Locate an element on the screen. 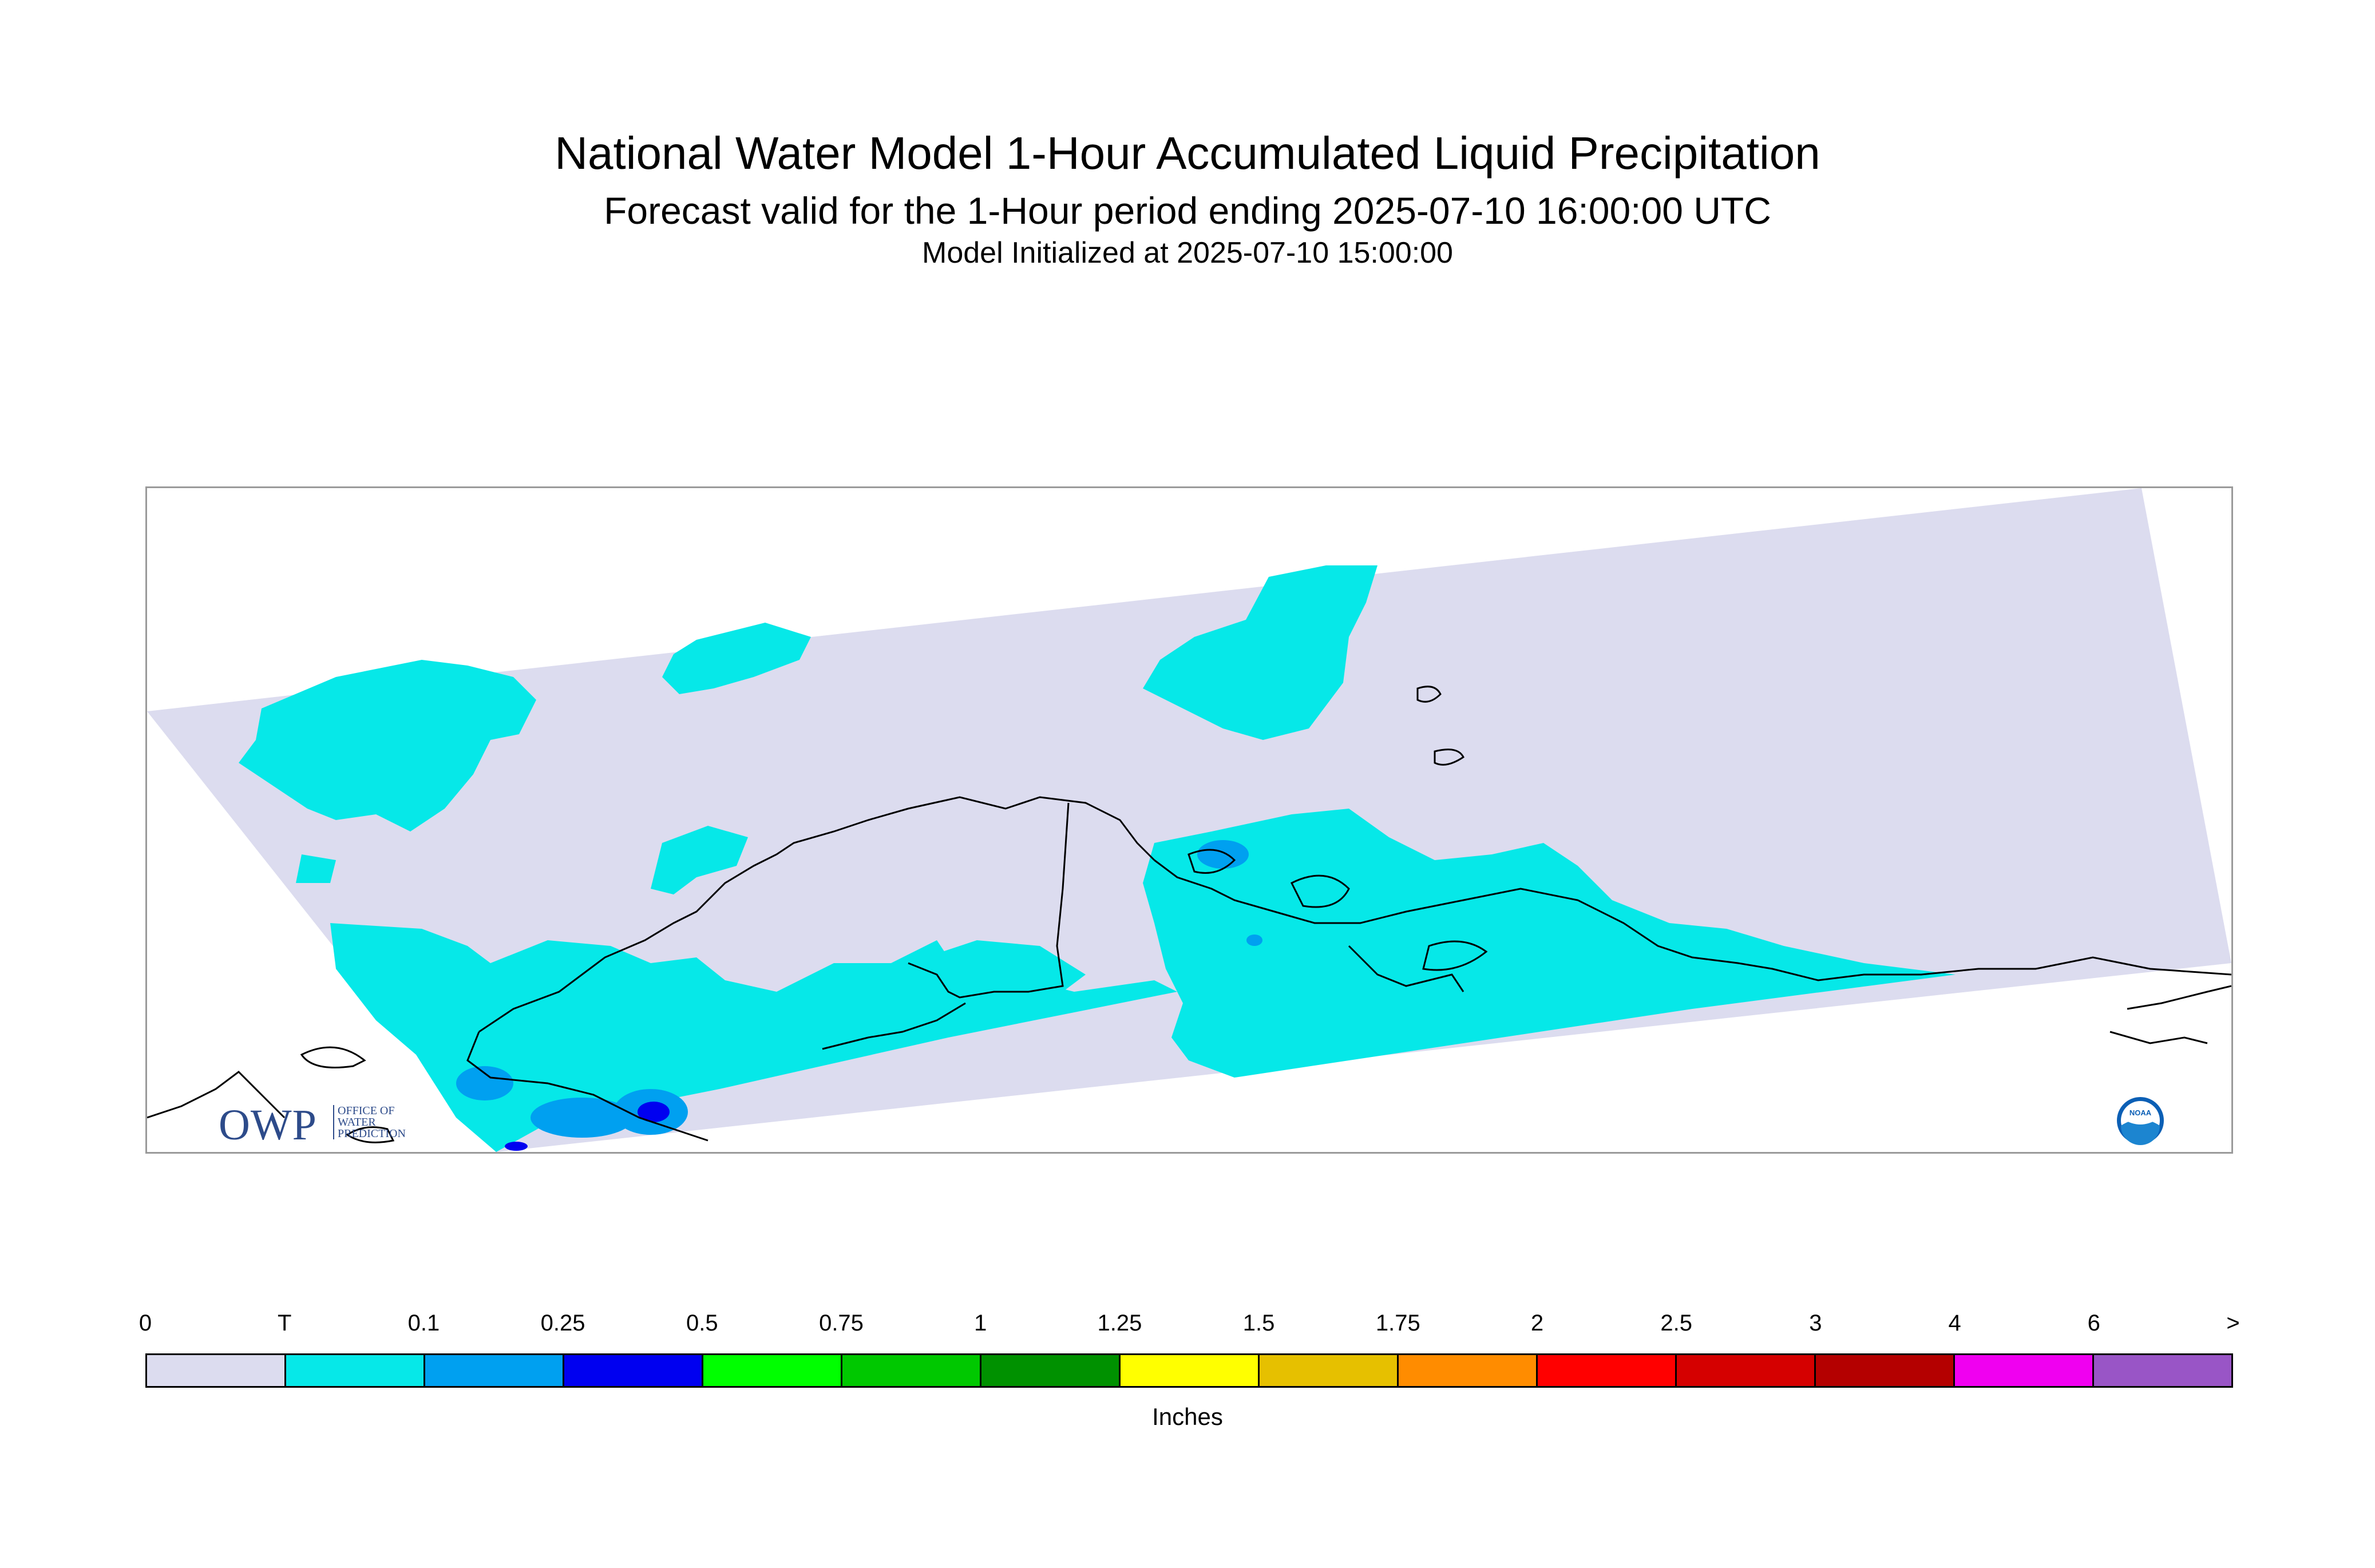  svg-text: NOAA is located at coordinates (2140, 1112).